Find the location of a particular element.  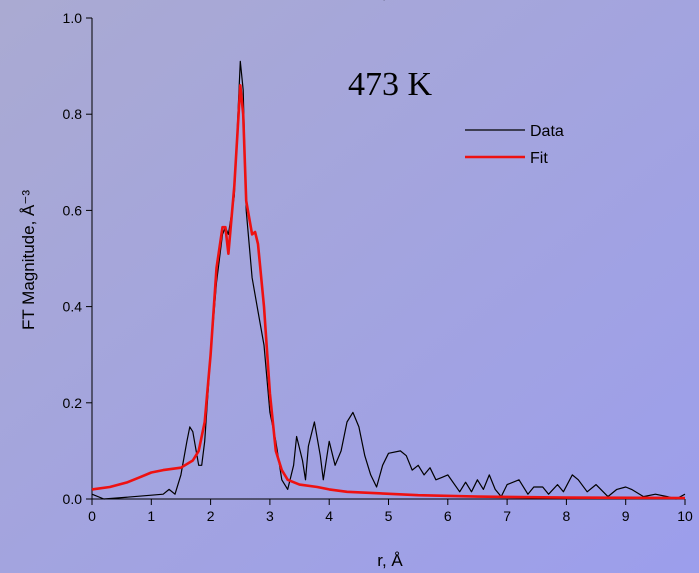

x-tick-label: 9 is located at coordinates (626, 516).